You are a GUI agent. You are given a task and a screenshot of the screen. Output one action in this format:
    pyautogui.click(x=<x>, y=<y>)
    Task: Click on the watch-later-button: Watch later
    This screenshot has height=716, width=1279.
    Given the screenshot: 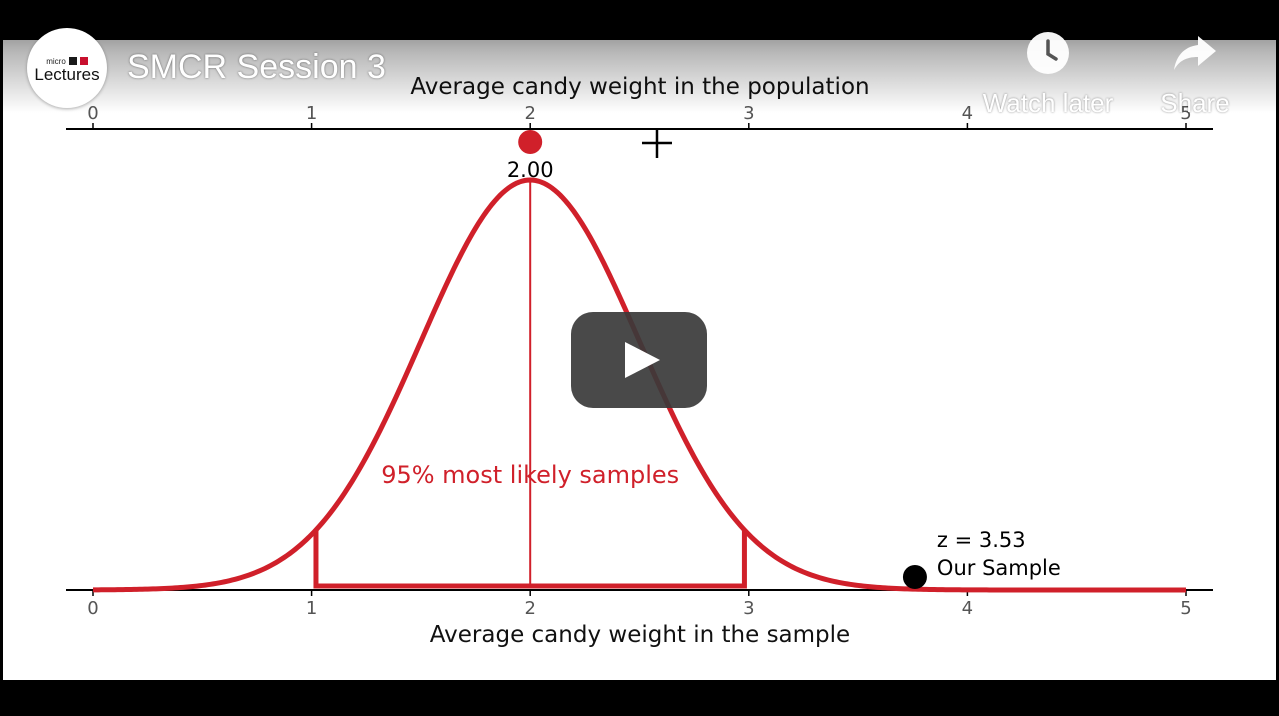 What is the action you would take?
    pyautogui.click(x=1048, y=74)
    